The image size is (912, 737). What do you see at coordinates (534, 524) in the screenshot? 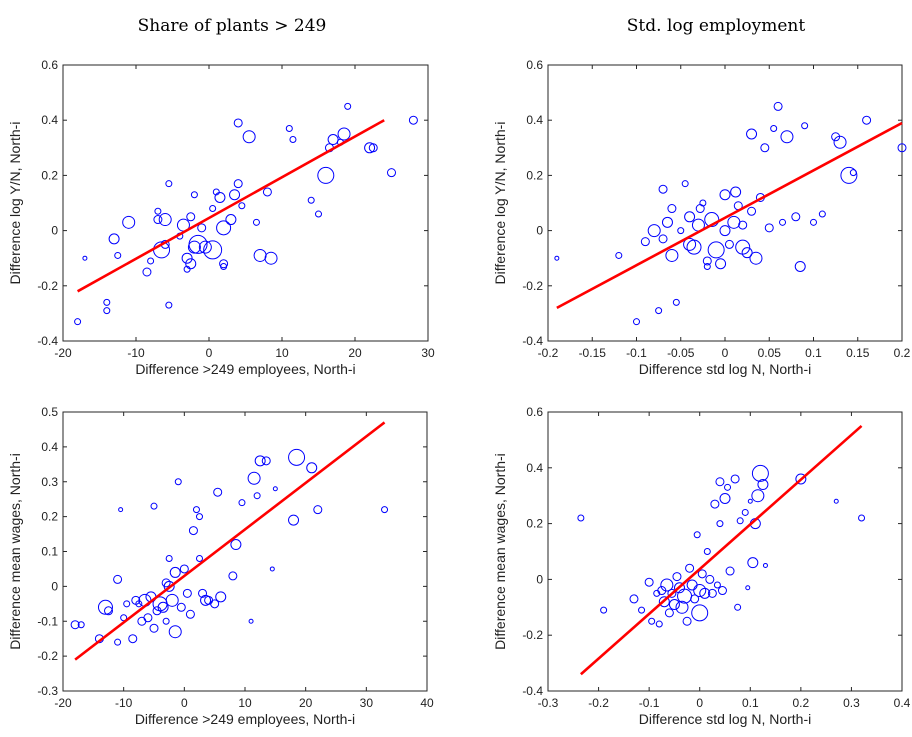
I see `y-tick-label-bottom-right: 0.2` at bounding box center [534, 524].